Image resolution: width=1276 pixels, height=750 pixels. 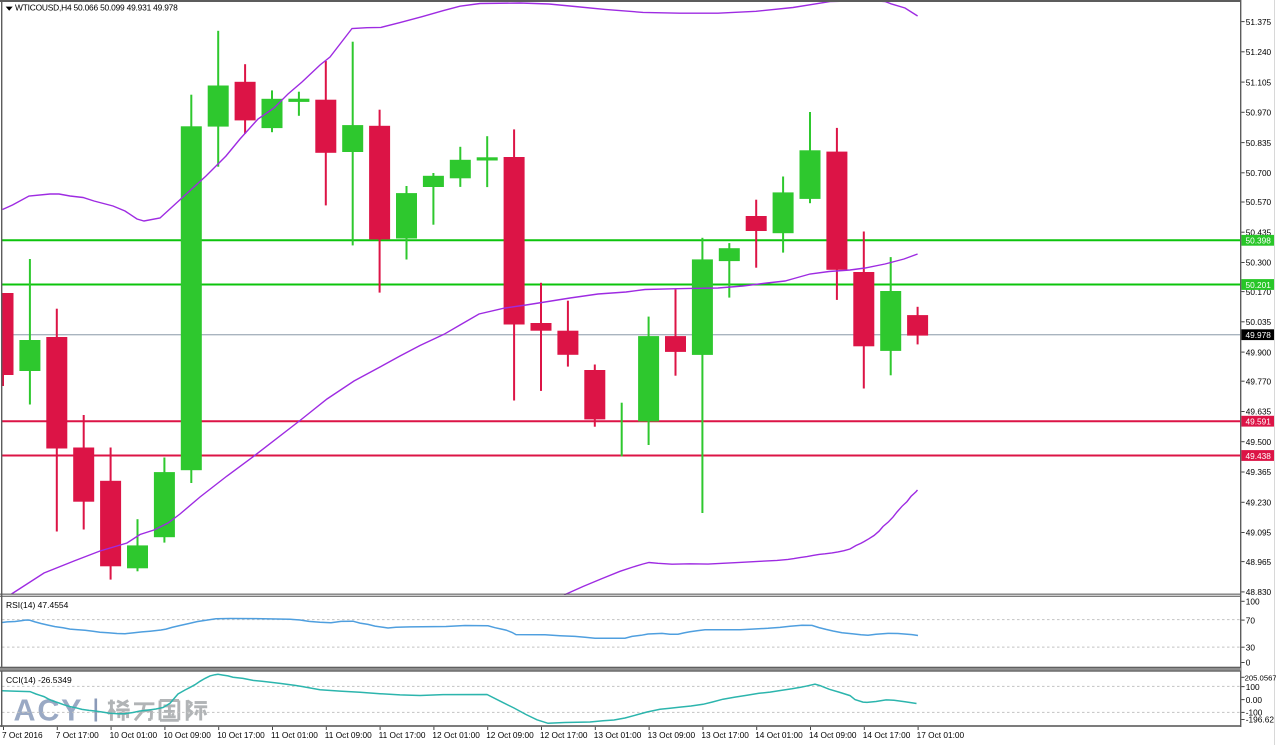 What do you see at coordinates (1259, 22) in the screenshot?
I see `svg-text: 51.375` at bounding box center [1259, 22].